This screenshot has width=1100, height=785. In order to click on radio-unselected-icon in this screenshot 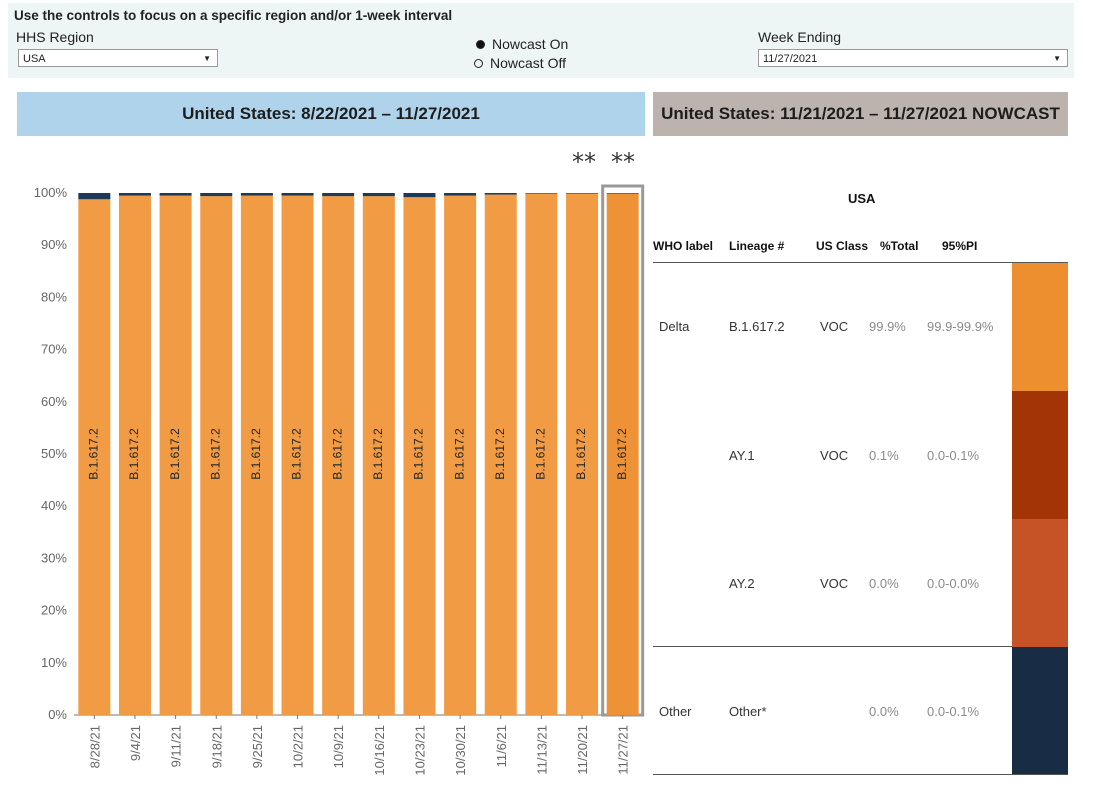, I will do `click(478, 63)`.